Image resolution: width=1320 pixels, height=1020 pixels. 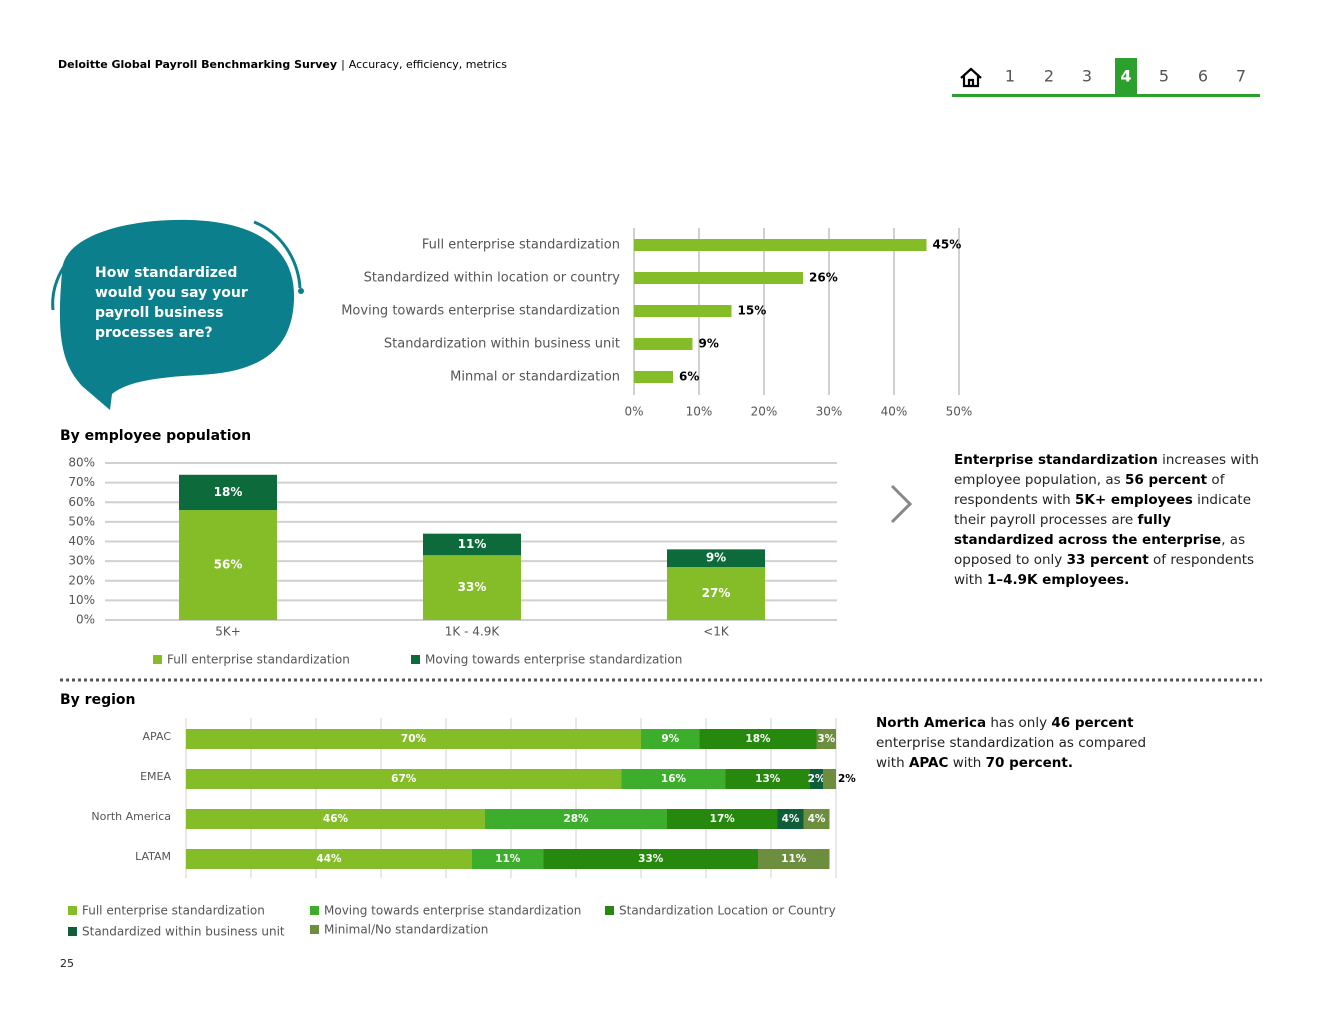 I want to click on x-tick-label: 20%, so click(x=764, y=412).